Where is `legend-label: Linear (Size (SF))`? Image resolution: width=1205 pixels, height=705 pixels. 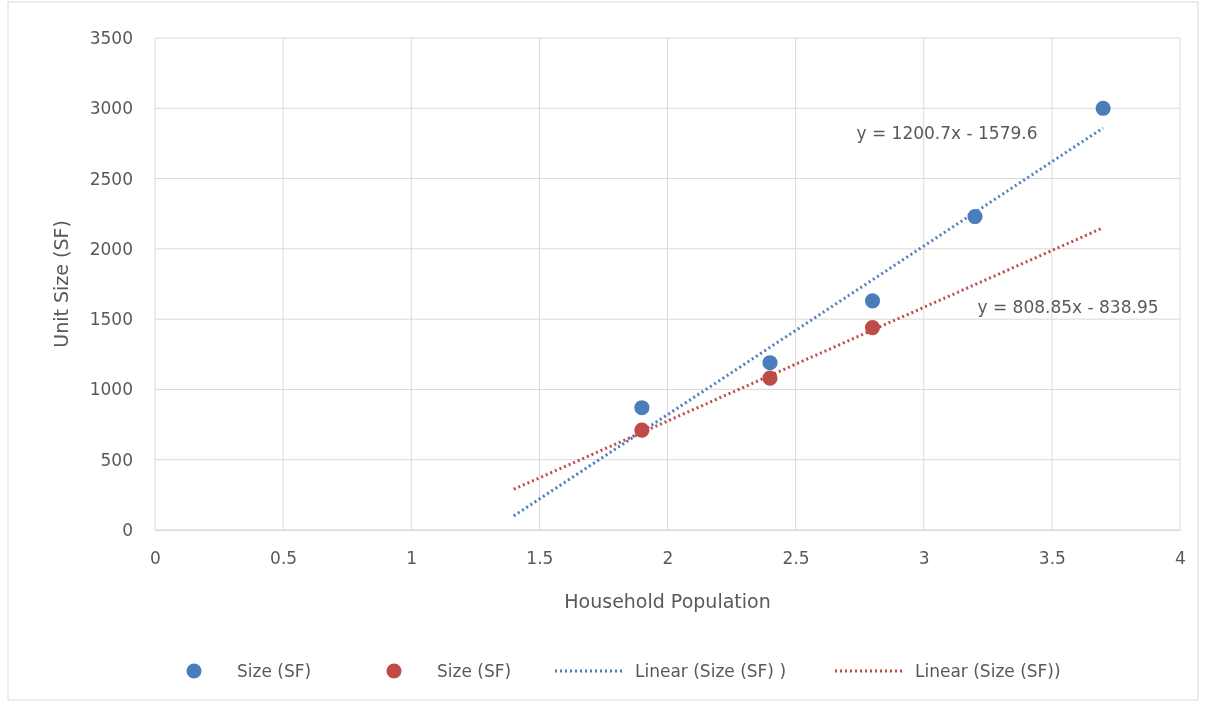
legend-label: Linear (Size (SF)) is located at coordinates (988, 670).